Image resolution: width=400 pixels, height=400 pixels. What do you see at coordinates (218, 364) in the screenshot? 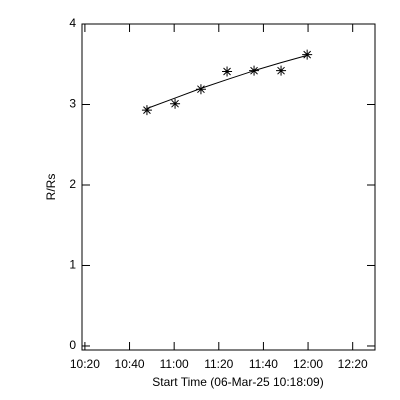
I see `x-tick-label: 11:20` at bounding box center [218, 364].